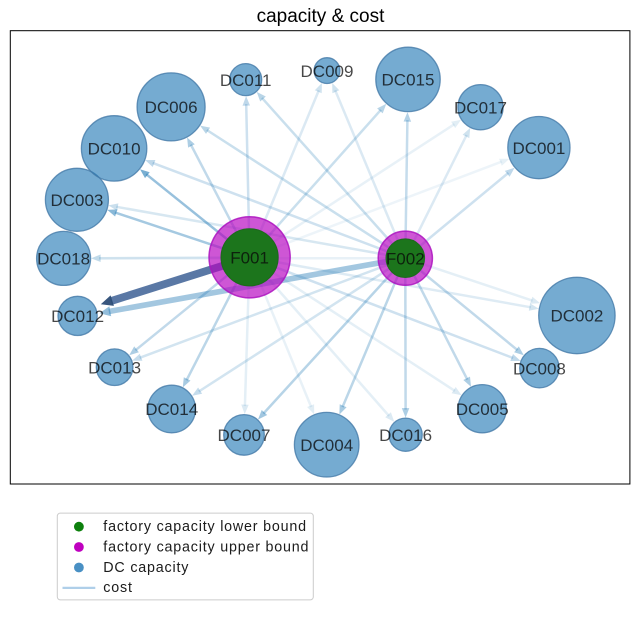 This screenshot has height=617, width=640. What do you see at coordinates (405, 435) in the screenshot?
I see `svg-text: DC016` at bounding box center [405, 435].